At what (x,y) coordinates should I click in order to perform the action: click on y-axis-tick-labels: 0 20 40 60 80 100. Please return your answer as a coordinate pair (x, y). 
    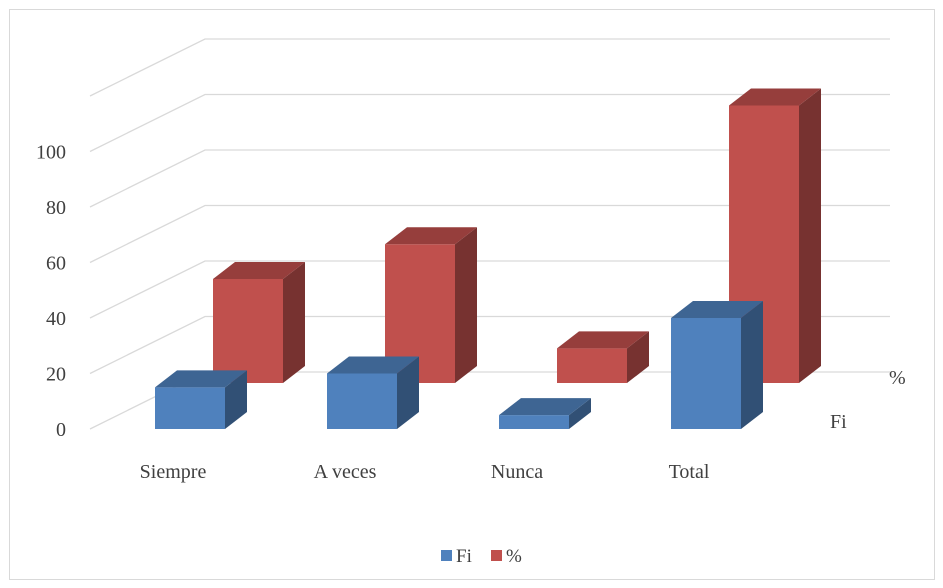
    Looking at the image, I should click on (51, 292).